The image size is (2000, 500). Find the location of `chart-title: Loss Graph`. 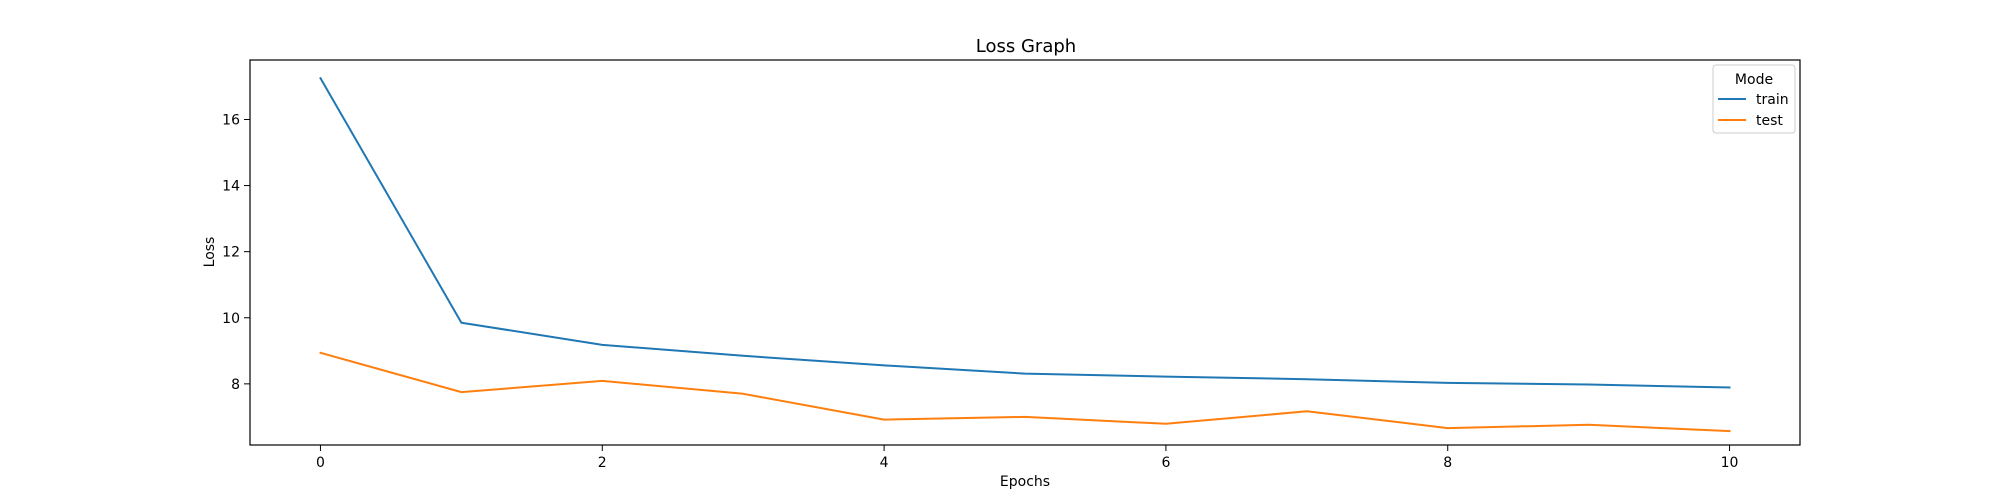

chart-title: Loss Graph is located at coordinates (1026, 46).